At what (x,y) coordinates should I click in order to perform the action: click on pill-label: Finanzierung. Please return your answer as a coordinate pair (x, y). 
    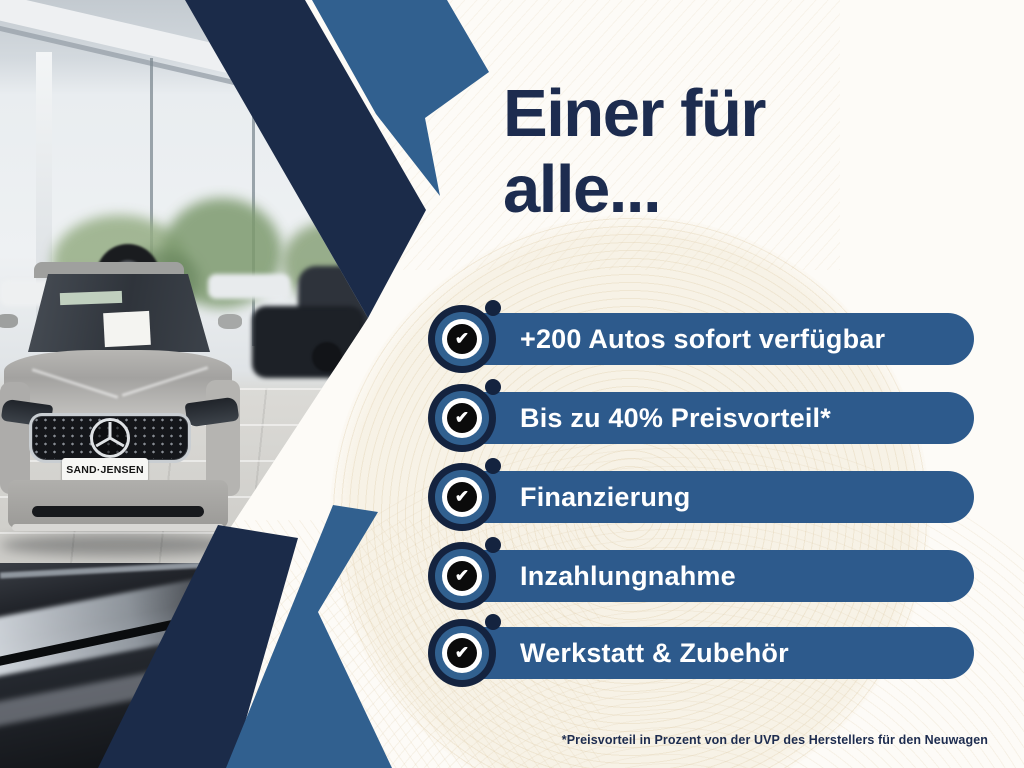
    Looking at the image, I should click on (605, 496).